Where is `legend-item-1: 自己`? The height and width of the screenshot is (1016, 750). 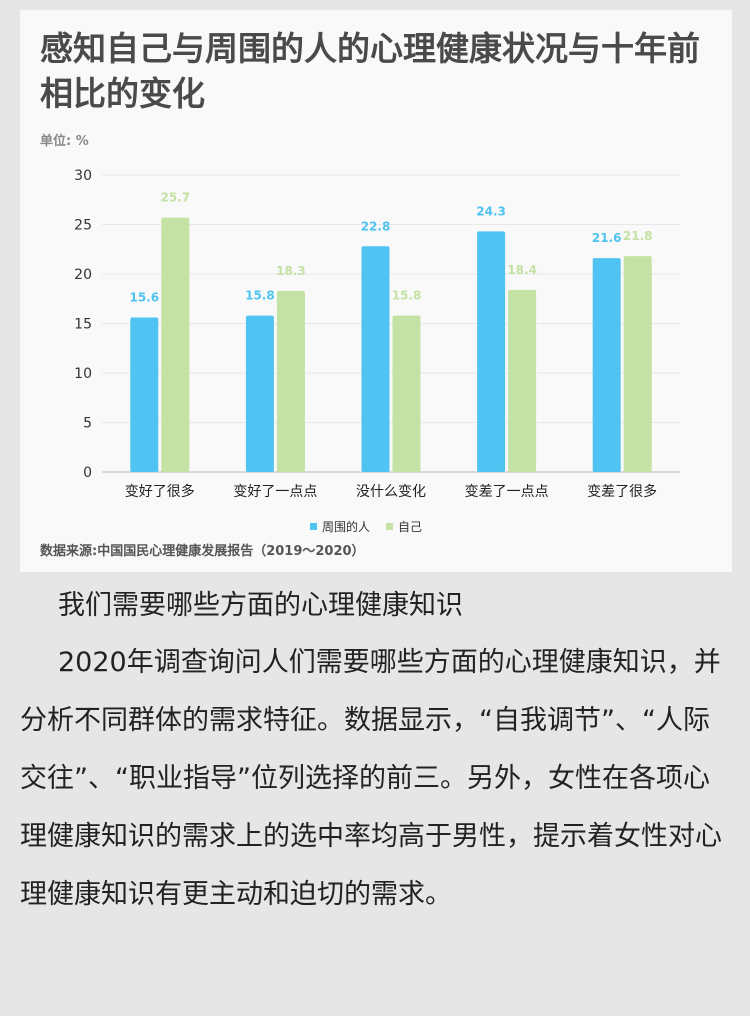 legend-item-1: 自己 is located at coordinates (404, 526).